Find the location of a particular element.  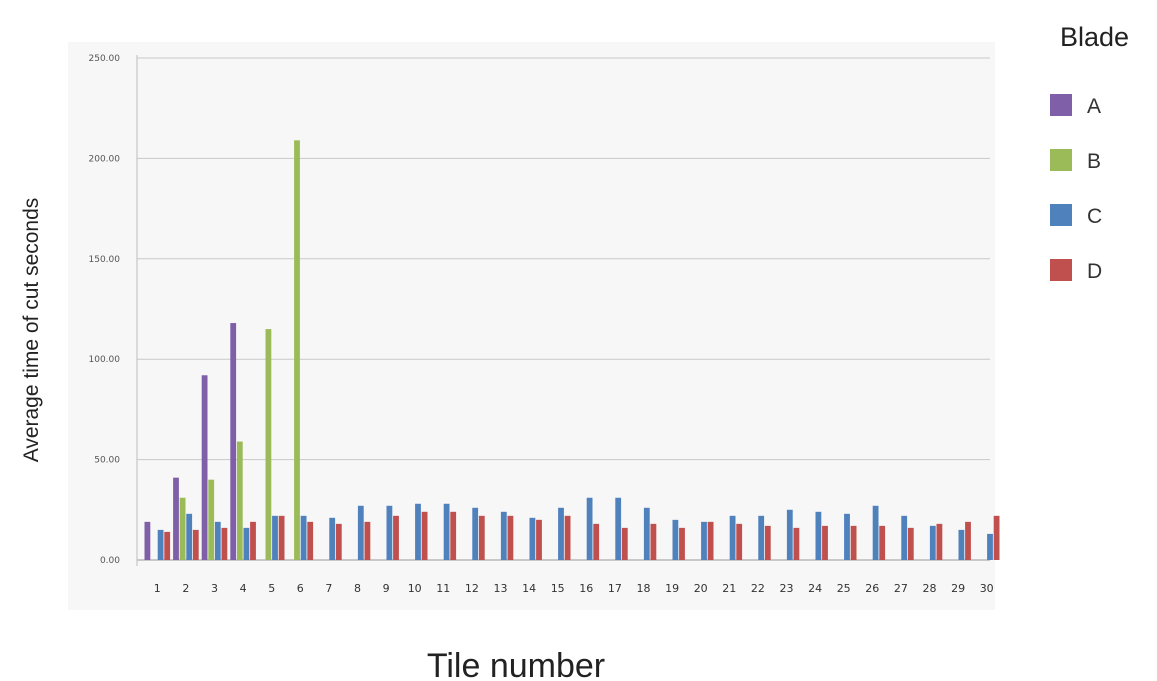

x-tick-label: 26 is located at coordinates (872, 588).